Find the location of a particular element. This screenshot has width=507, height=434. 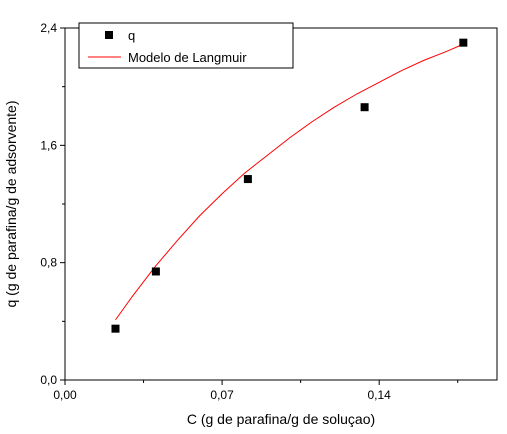

x-axis: 0,00 0,07 0,14 is located at coordinates (256, 391).